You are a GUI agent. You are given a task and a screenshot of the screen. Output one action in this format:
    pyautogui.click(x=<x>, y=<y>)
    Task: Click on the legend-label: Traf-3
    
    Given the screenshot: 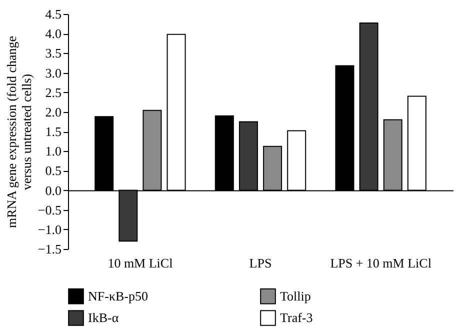 What is the action you would take?
    pyautogui.click(x=296, y=317)
    